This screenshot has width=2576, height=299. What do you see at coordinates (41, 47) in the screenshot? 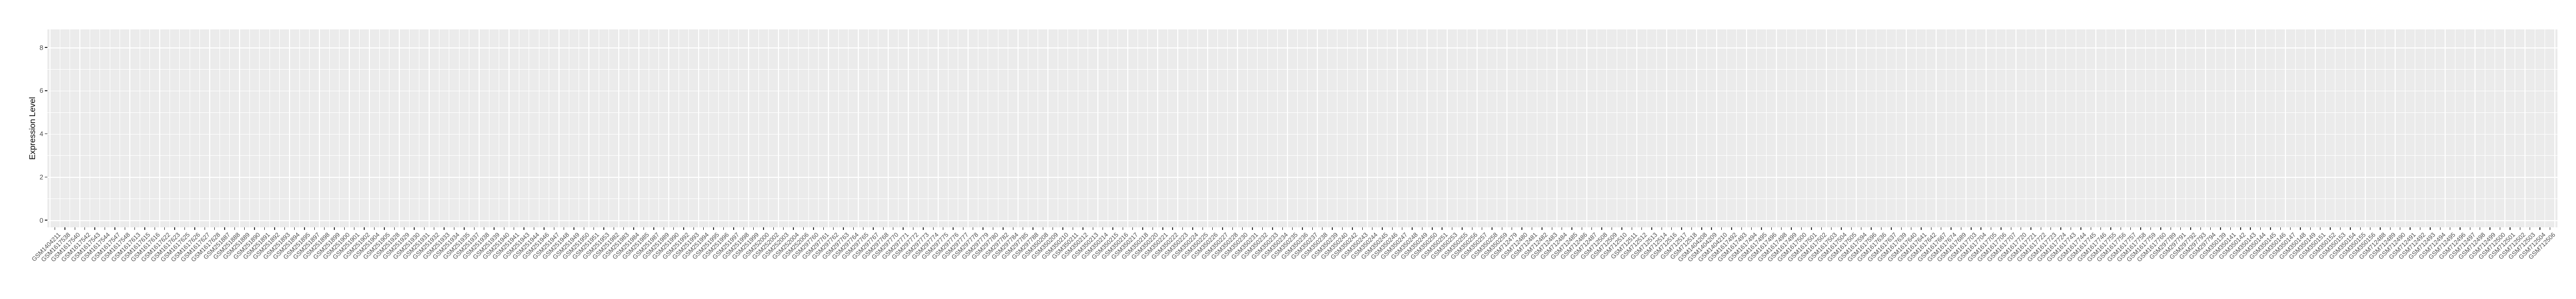
I see `y-tick-label: 8` at bounding box center [41, 47].